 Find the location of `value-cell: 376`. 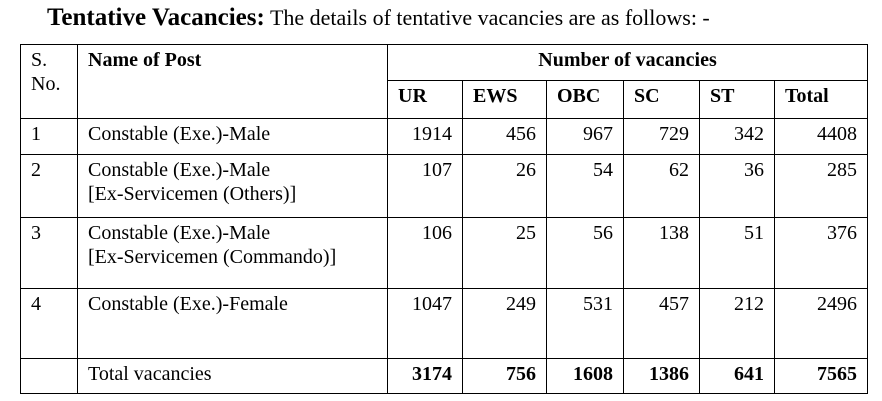

value-cell: 376 is located at coordinates (821, 253).